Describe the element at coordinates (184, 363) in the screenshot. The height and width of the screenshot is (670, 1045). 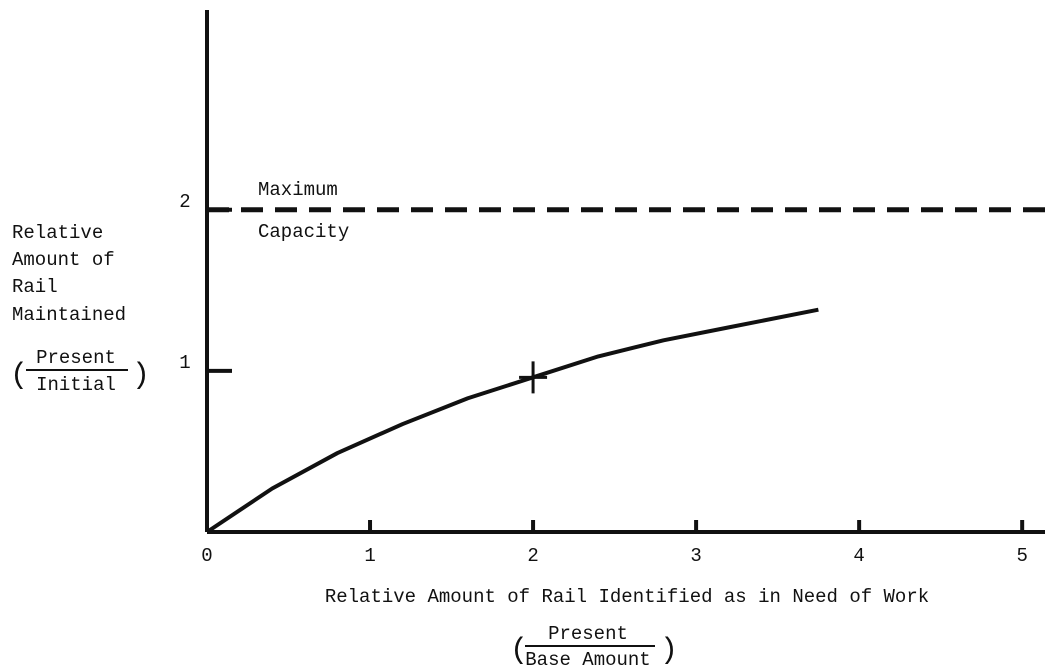
I see `y-tick-label: 1` at that location.